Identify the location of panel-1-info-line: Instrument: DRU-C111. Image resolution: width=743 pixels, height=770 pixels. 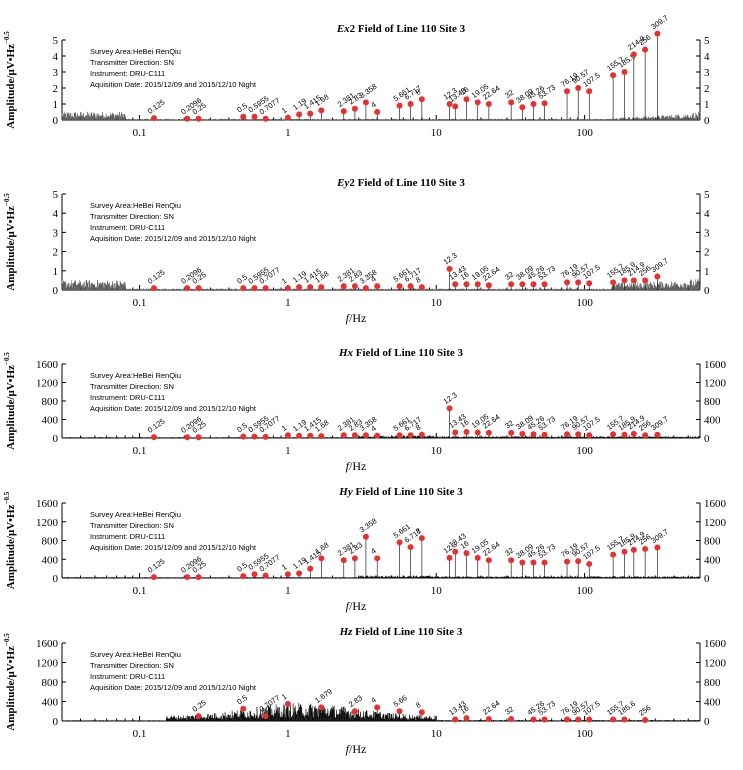
(127, 73).